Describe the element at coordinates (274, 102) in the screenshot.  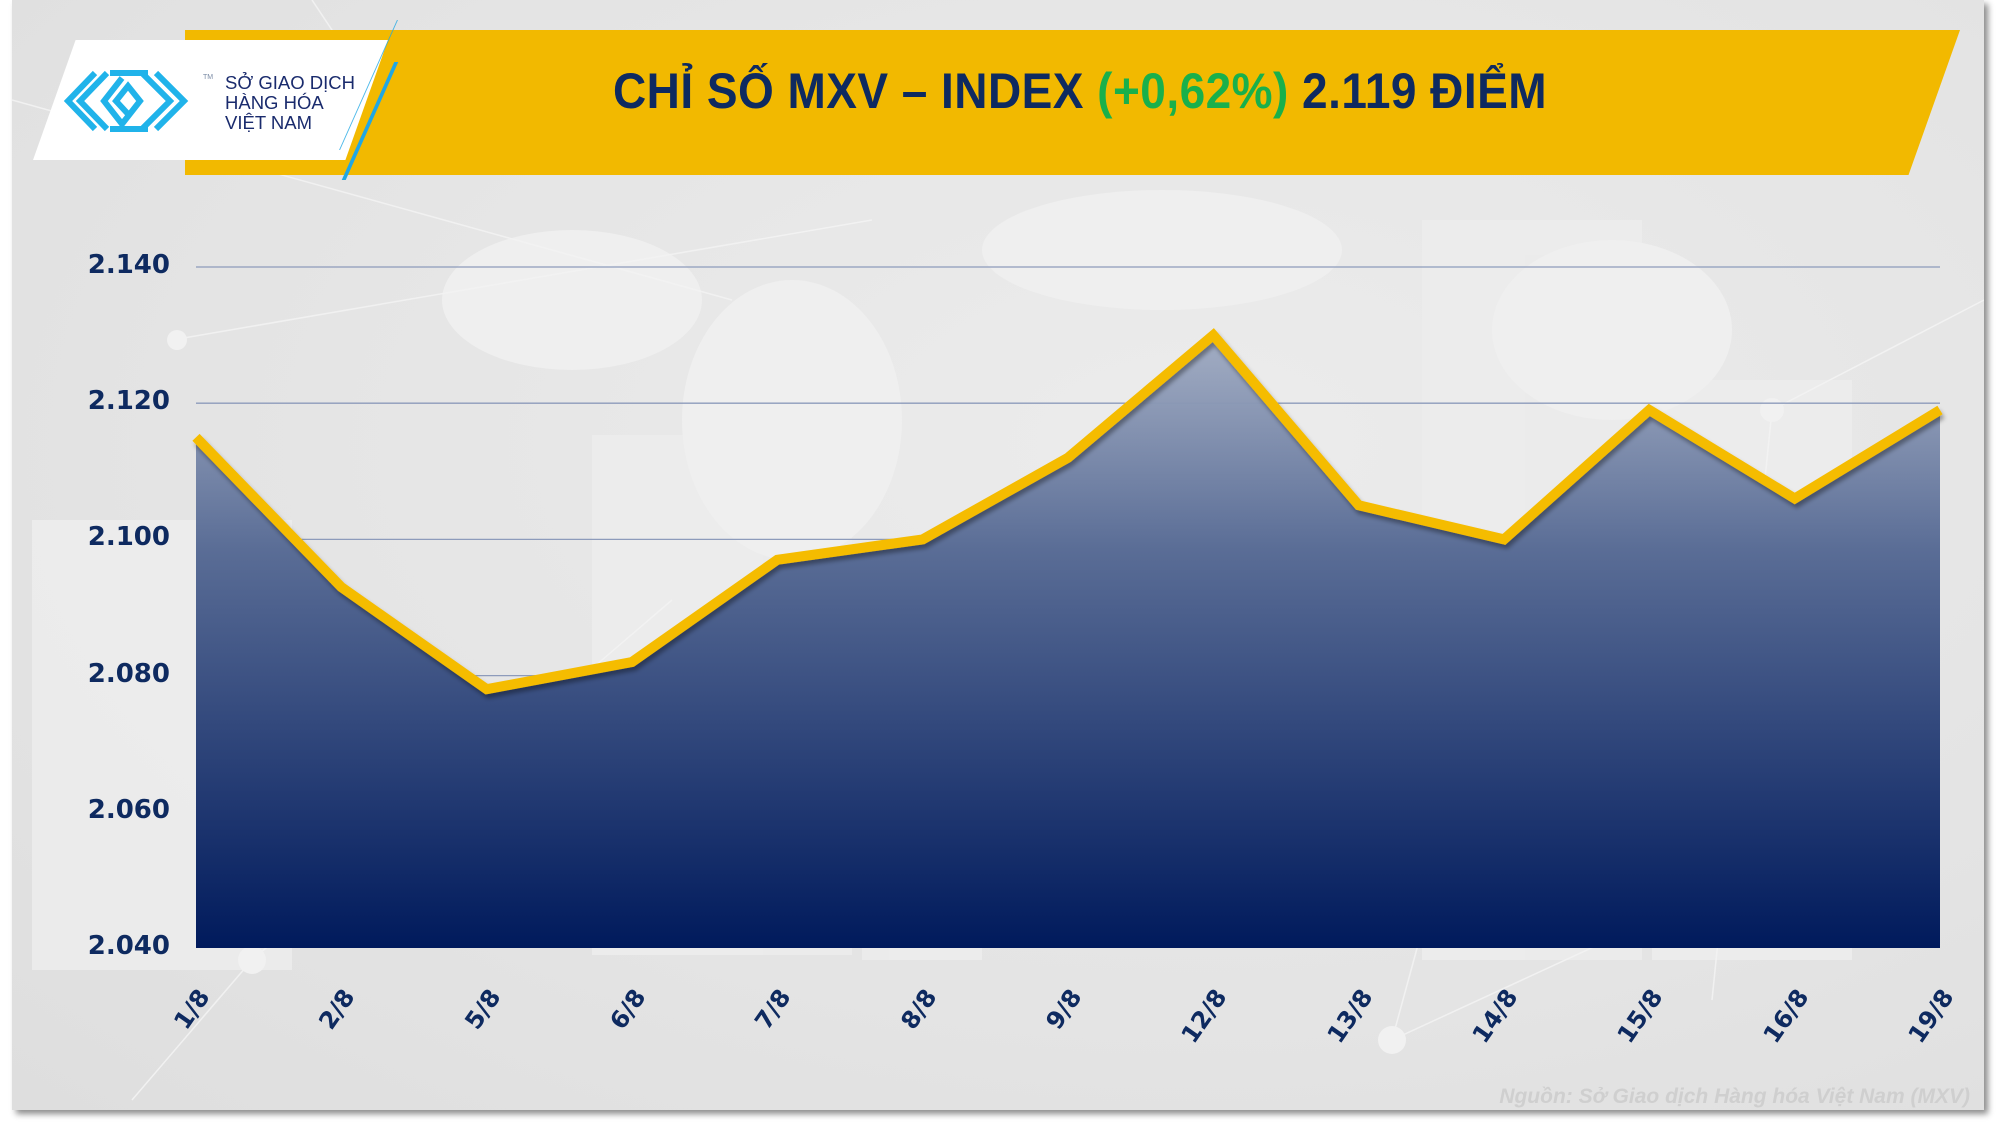
I see `logo-line-2: HÀNG HÓA` at that location.